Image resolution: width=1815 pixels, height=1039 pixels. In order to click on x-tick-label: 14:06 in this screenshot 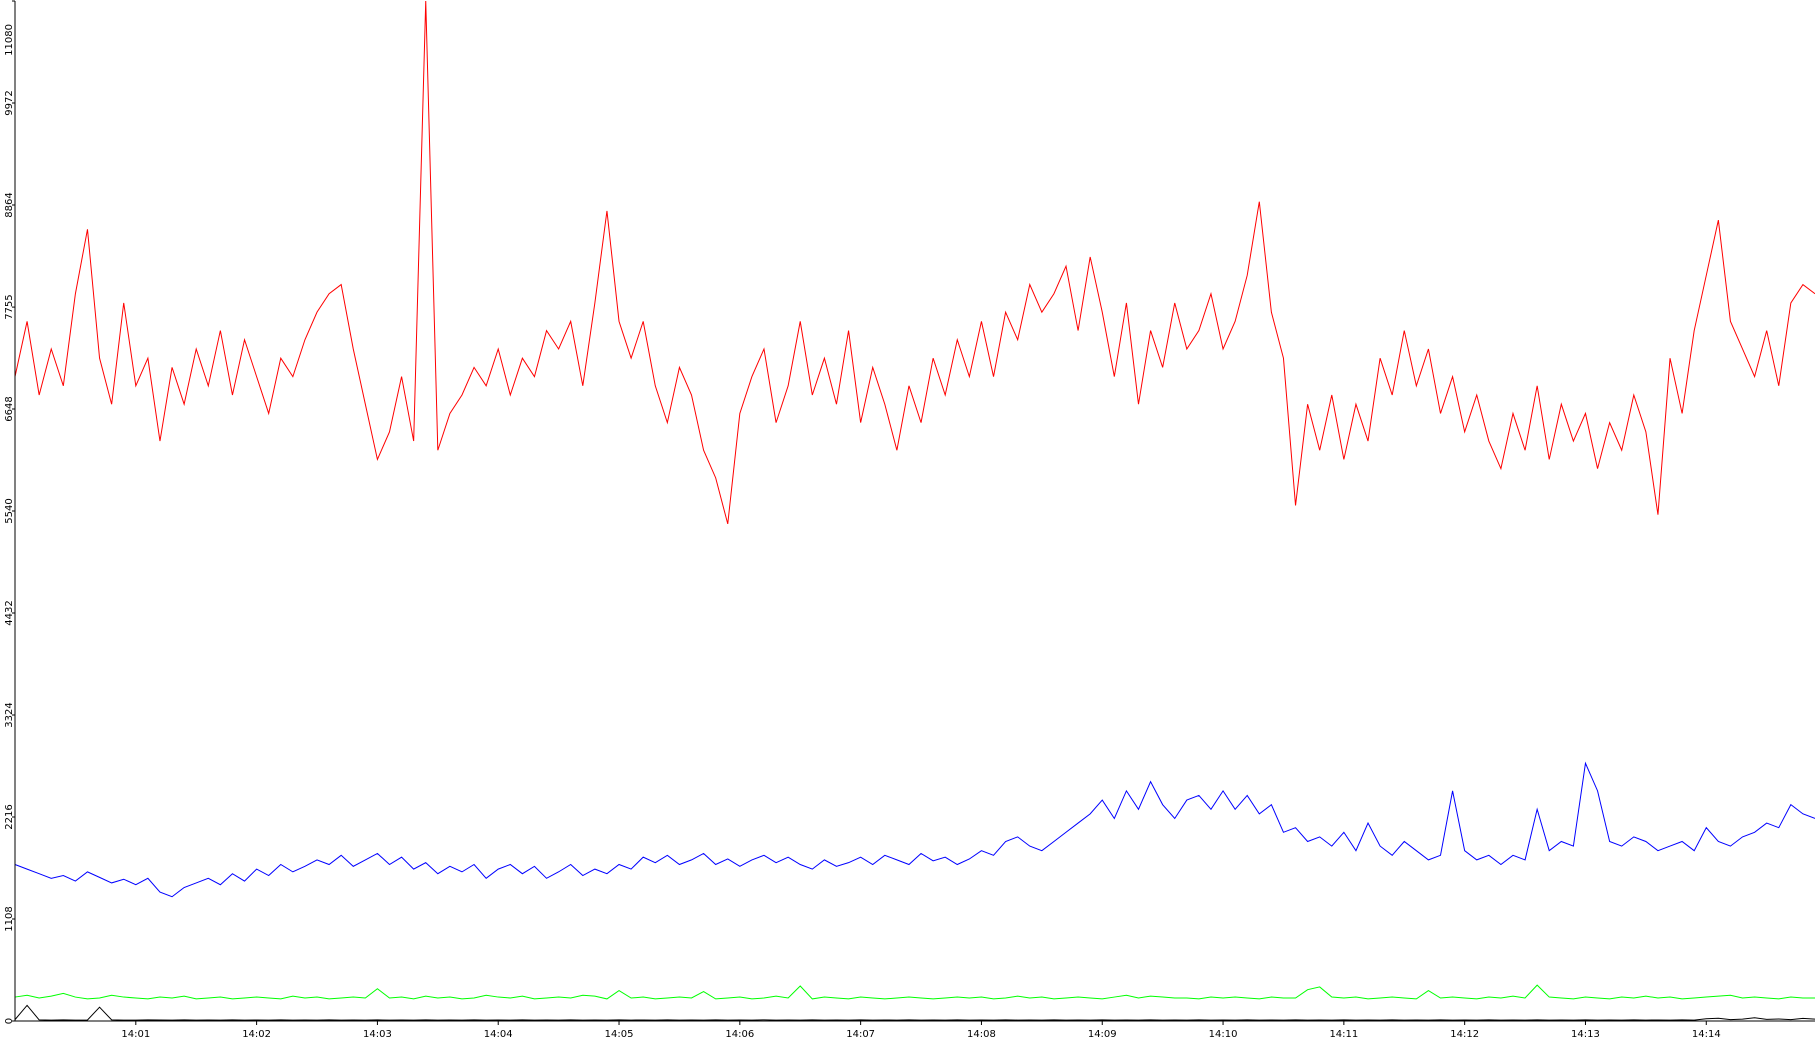, I will do `click(739, 1034)`.